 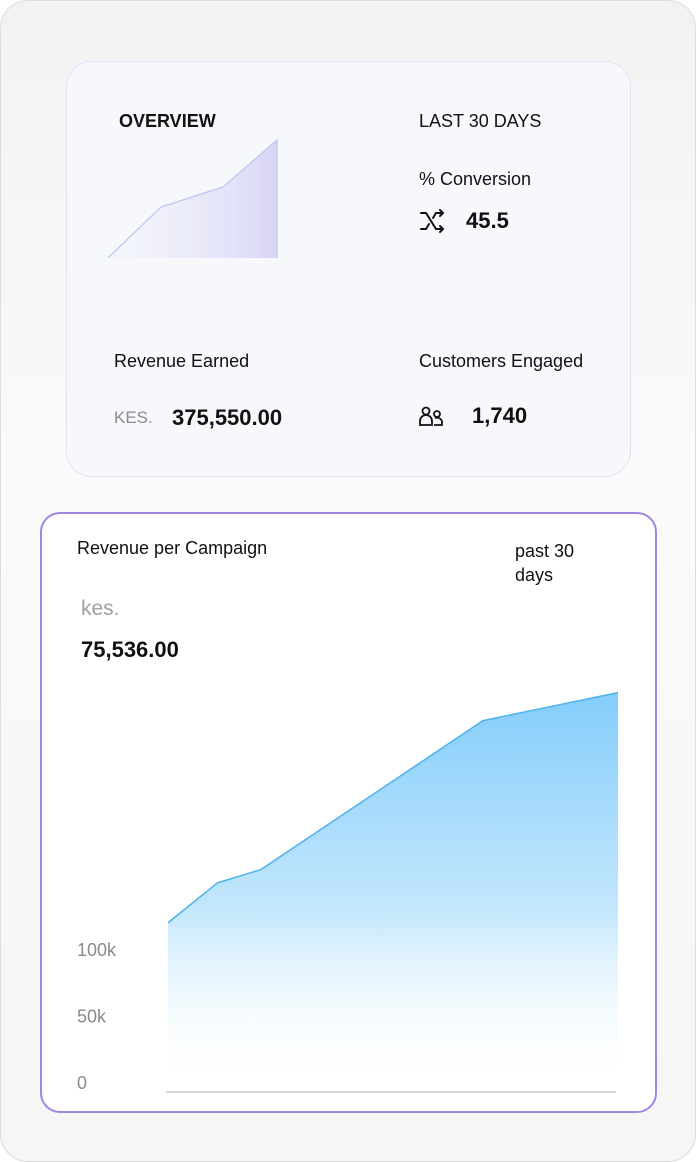 What do you see at coordinates (227, 417) in the screenshot?
I see `revenue-value: 375,550.00` at bounding box center [227, 417].